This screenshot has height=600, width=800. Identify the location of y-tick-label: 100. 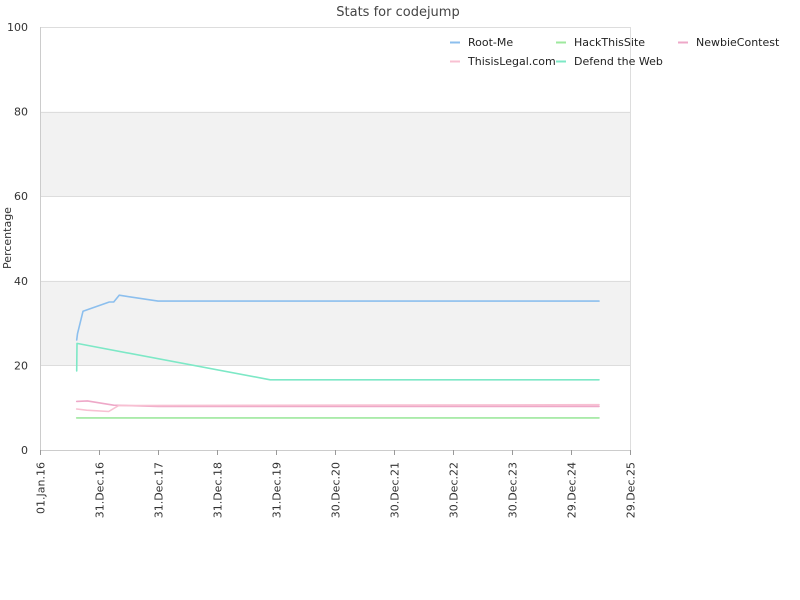
(17, 27).